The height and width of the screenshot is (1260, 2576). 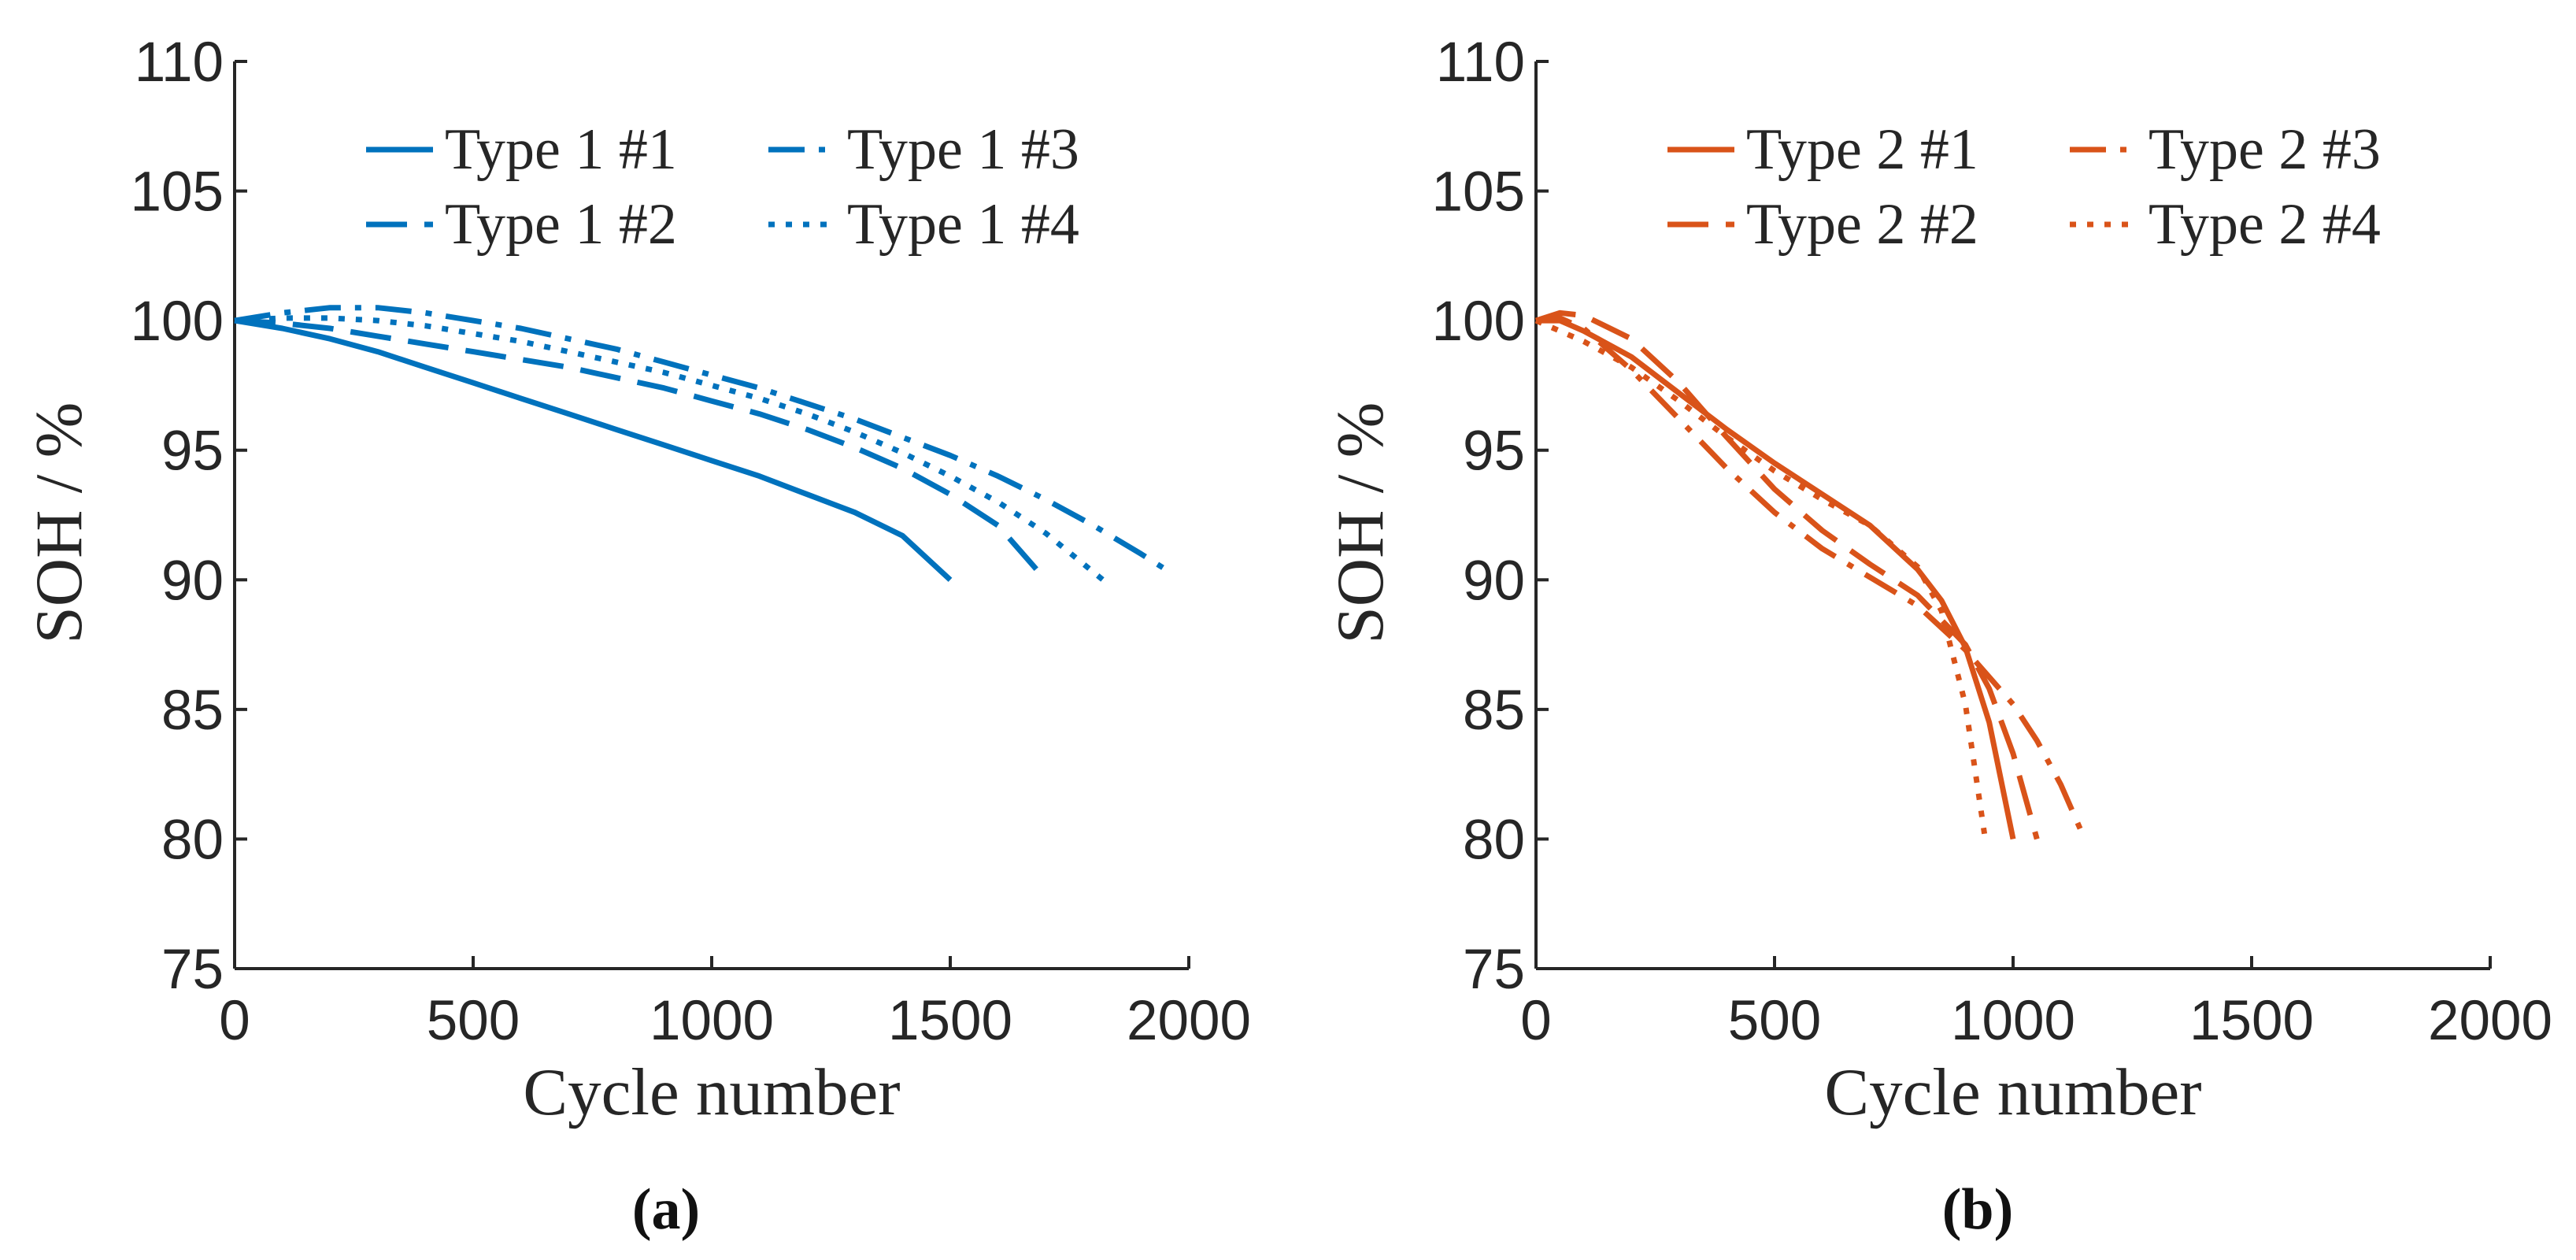 What do you see at coordinates (1862, 149) in the screenshot?
I see `legend-entry: Type 2 #1` at bounding box center [1862, 149].